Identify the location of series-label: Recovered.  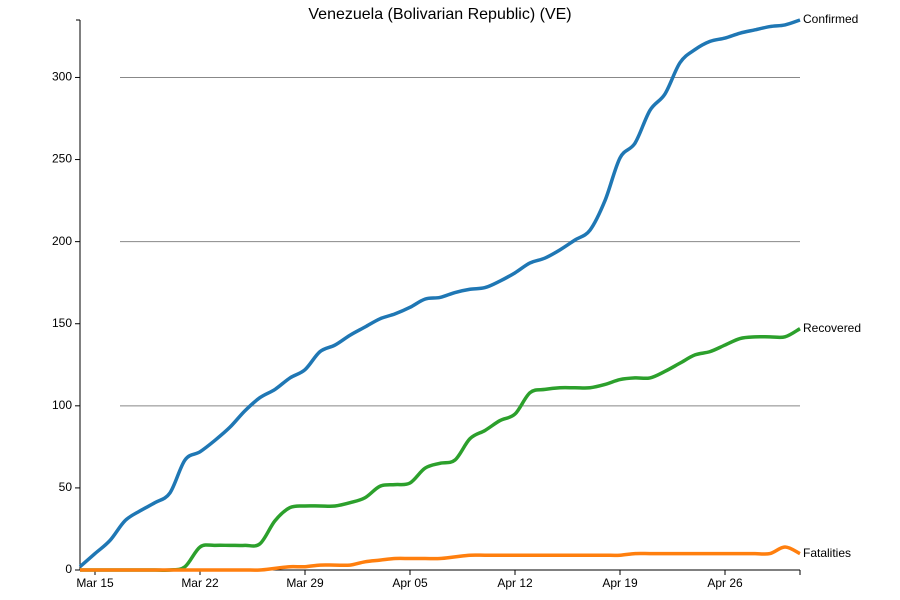
(832, 328).